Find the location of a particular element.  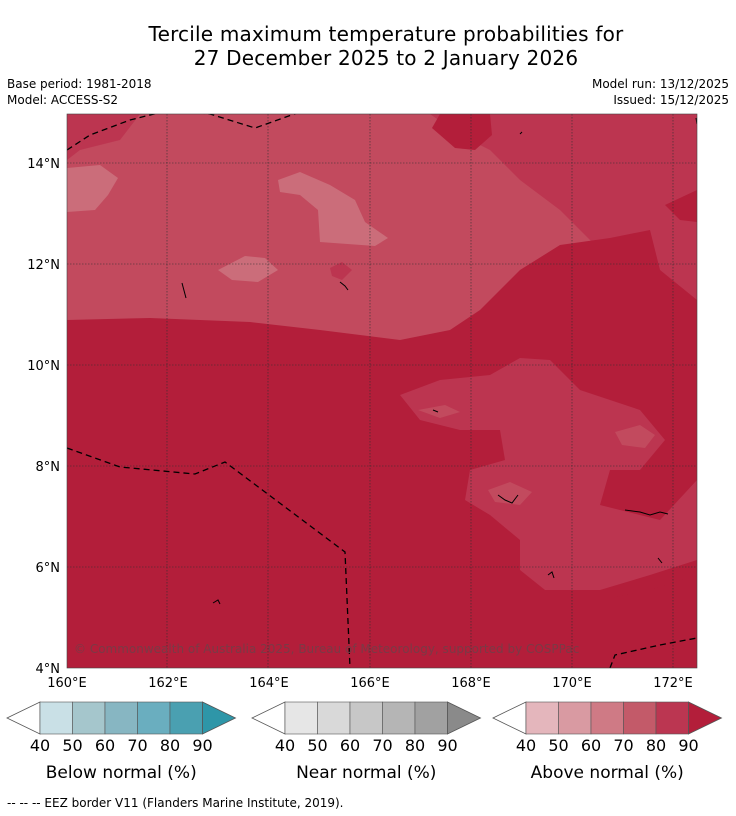

legend-2-tick-3: 70 is located at coordinates (623, 745).